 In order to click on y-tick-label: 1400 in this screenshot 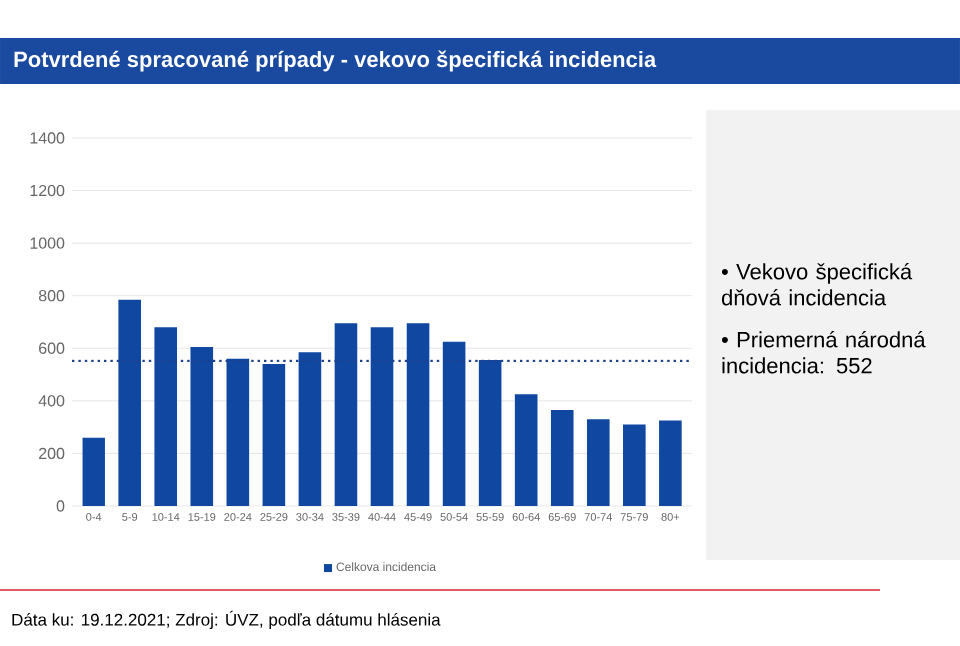, I will do `click(47, 138)`.